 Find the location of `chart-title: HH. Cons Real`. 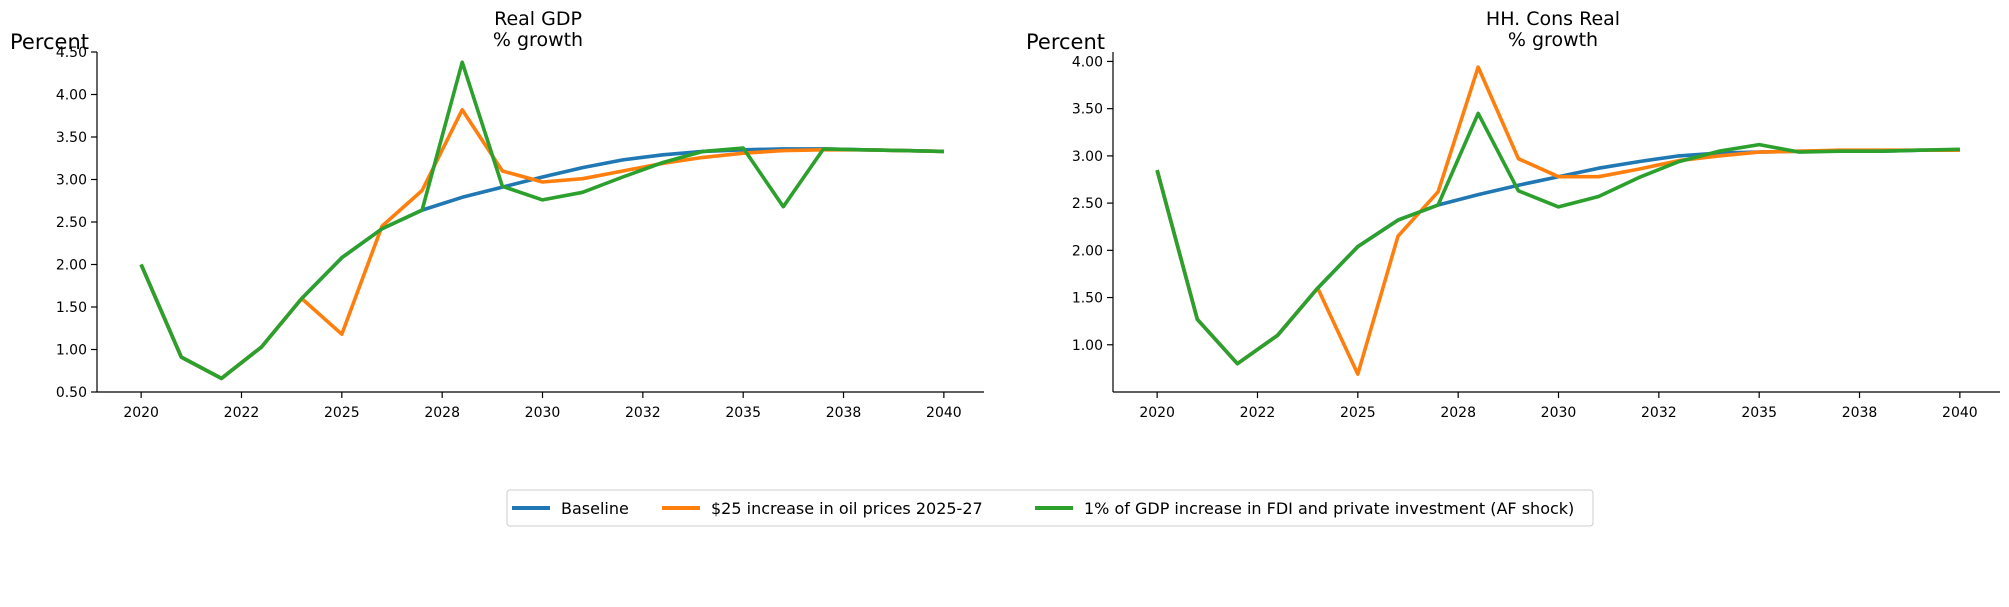

chart-title: HH. Cons Real is located at coordinates (1553, 19).